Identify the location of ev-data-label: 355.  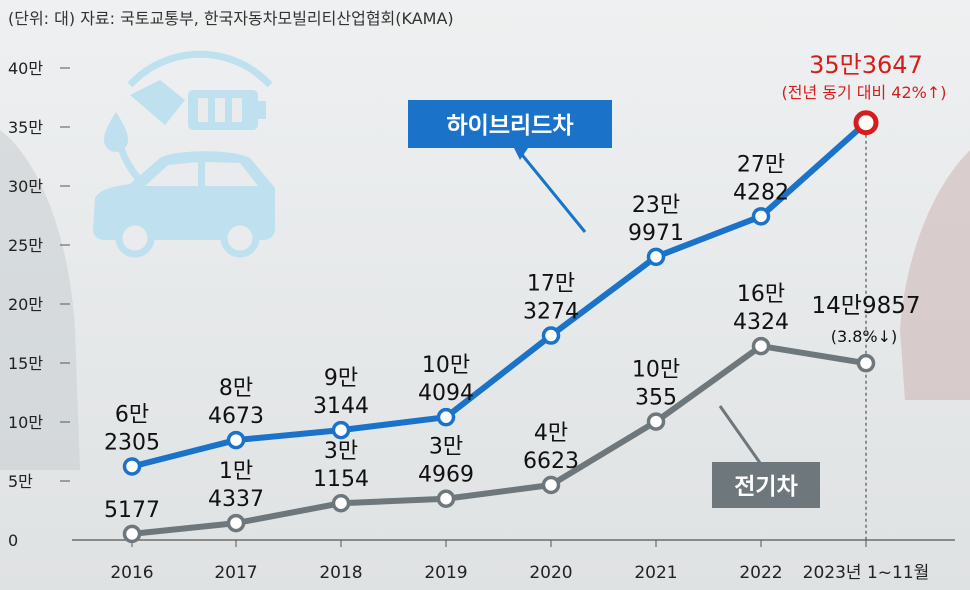
(656, 398).